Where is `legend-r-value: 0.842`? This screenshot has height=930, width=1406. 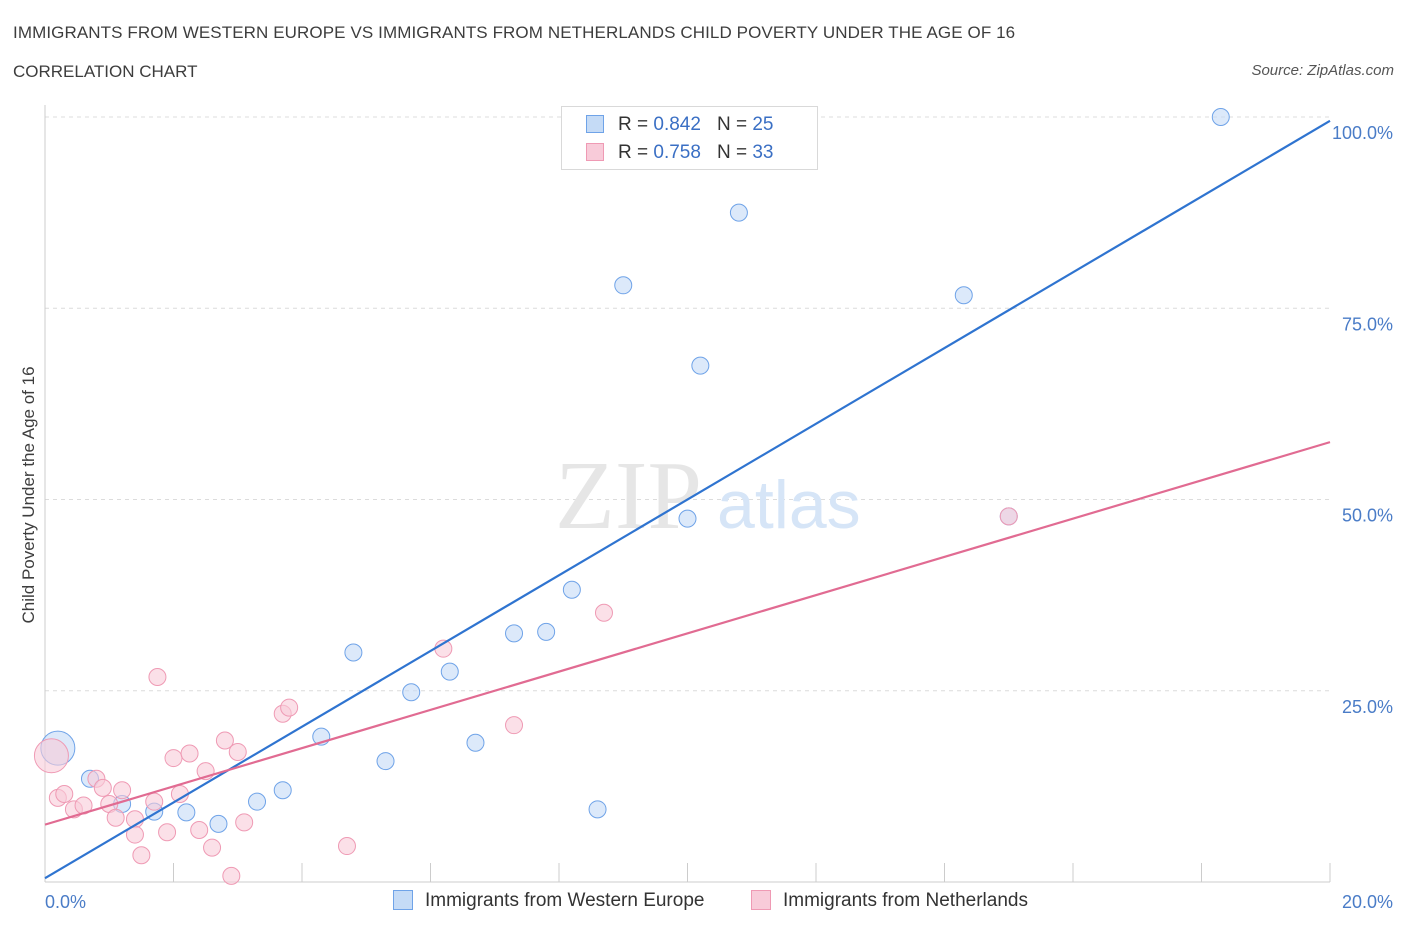 legend-r-value: 0.842 is located at coordinates (677, 124).